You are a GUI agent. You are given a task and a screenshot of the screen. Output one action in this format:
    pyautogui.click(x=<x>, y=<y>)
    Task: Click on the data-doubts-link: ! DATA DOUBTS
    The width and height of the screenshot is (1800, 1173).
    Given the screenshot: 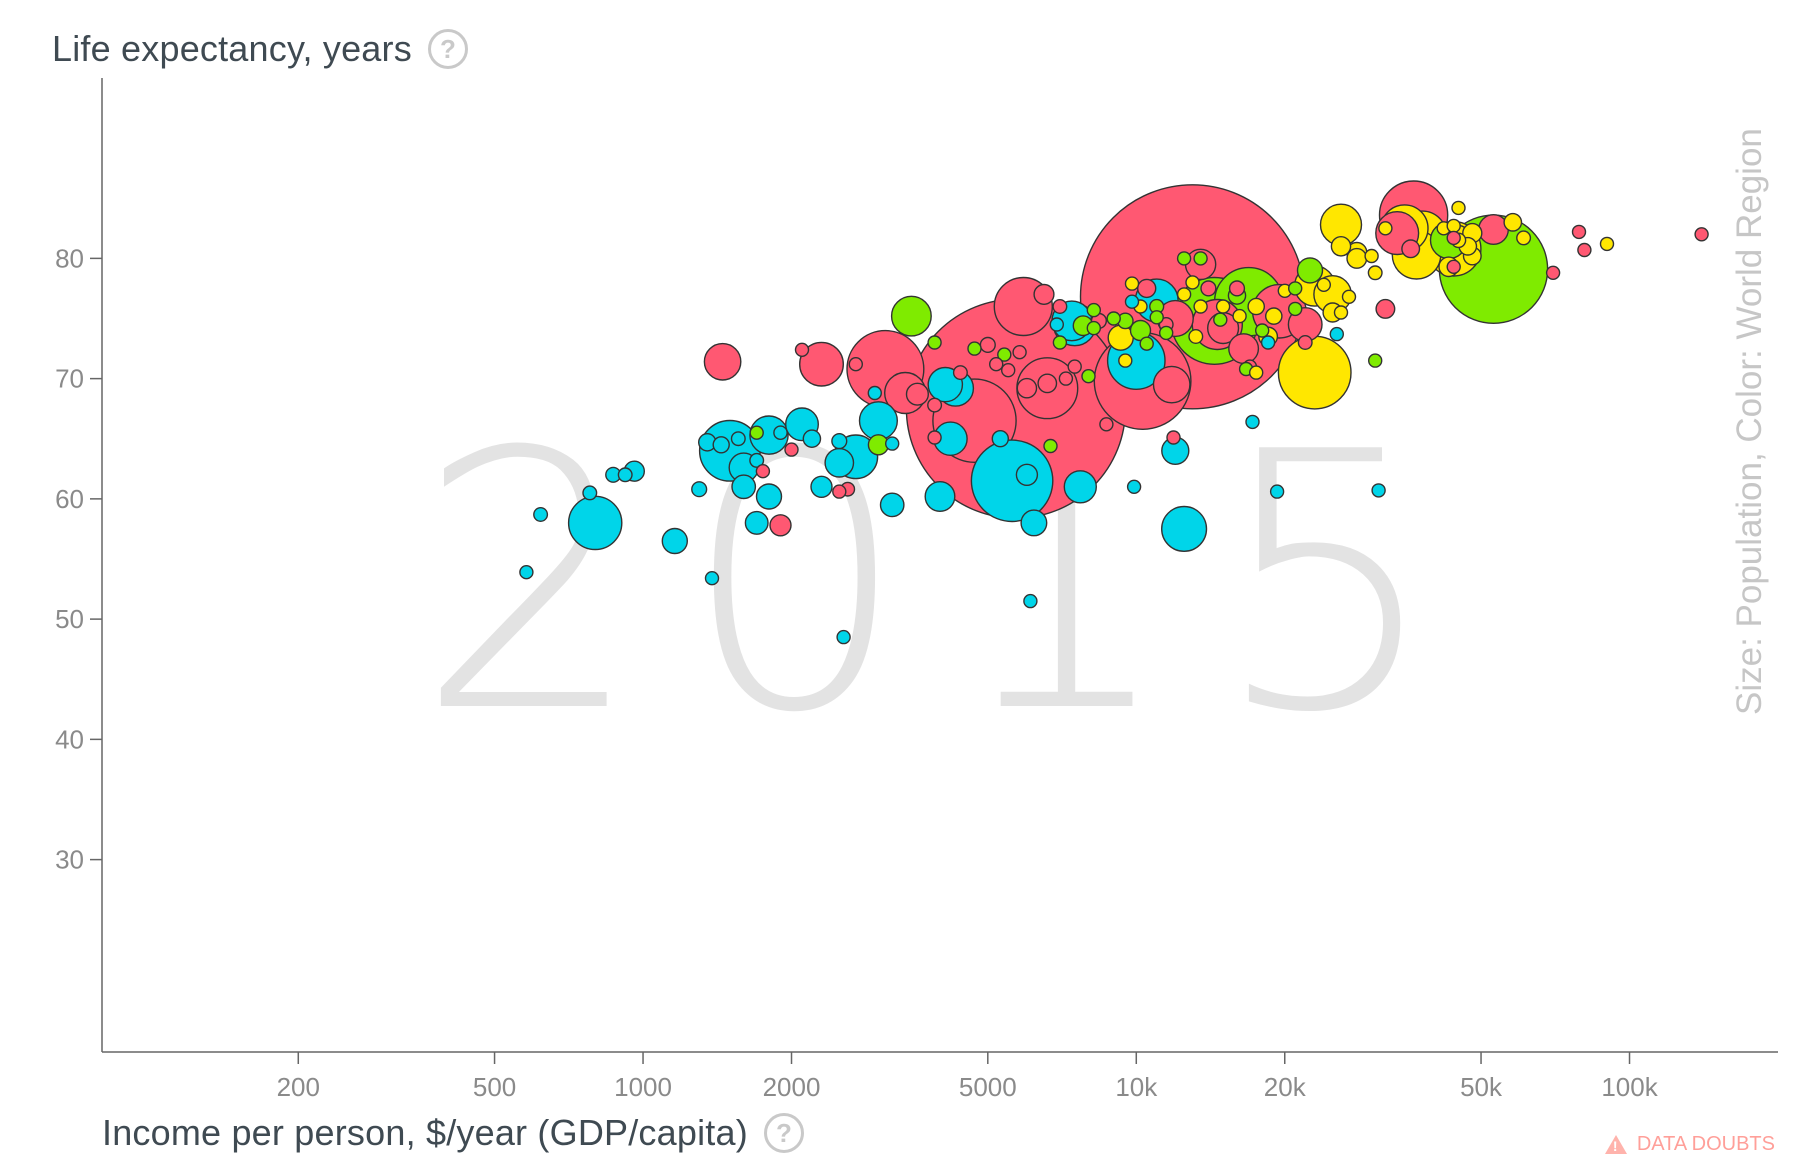 What is the action you would take?
    pyautogui.click(x=1689, y=1144)
    